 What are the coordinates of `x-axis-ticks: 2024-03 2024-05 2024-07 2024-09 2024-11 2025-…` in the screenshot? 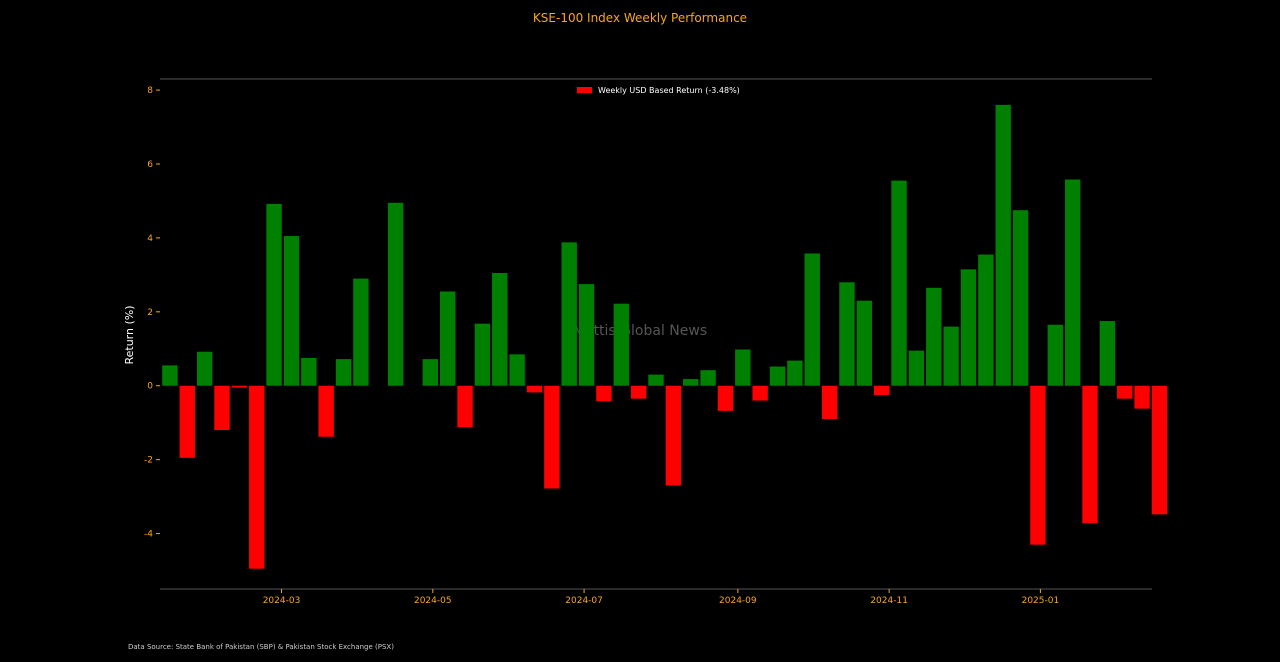 It's located at (661, 597).